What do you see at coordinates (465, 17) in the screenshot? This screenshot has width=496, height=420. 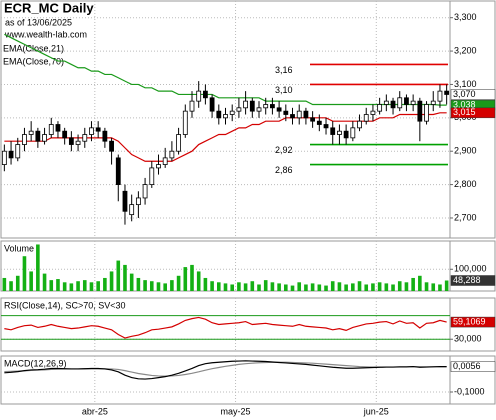 I see `y-tick-label: 3,300` at bounding box center [465, 17].